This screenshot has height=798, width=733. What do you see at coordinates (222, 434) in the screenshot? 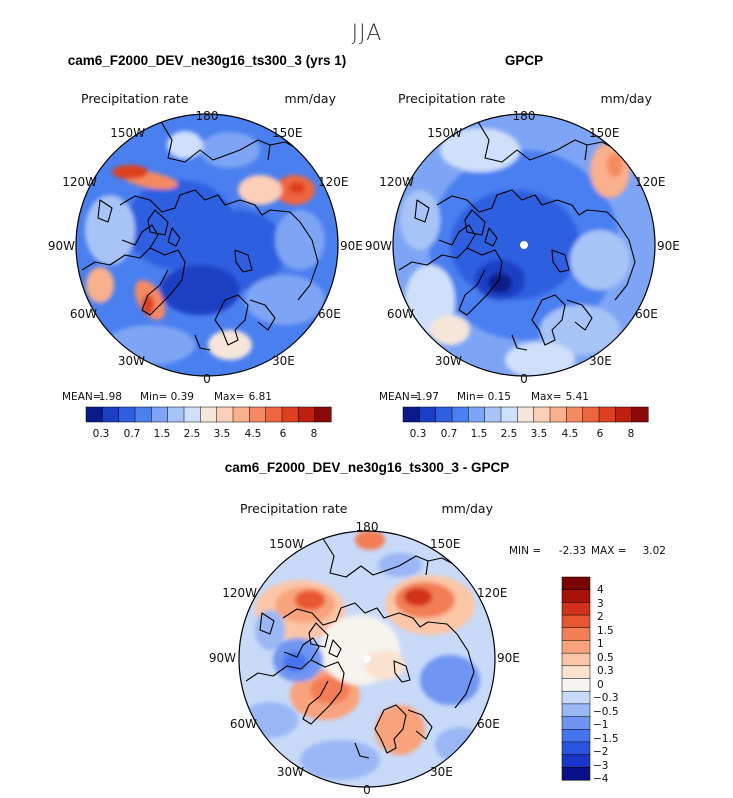
I see `colorbar-tick: 3.5` at bounding box center [222, 434].